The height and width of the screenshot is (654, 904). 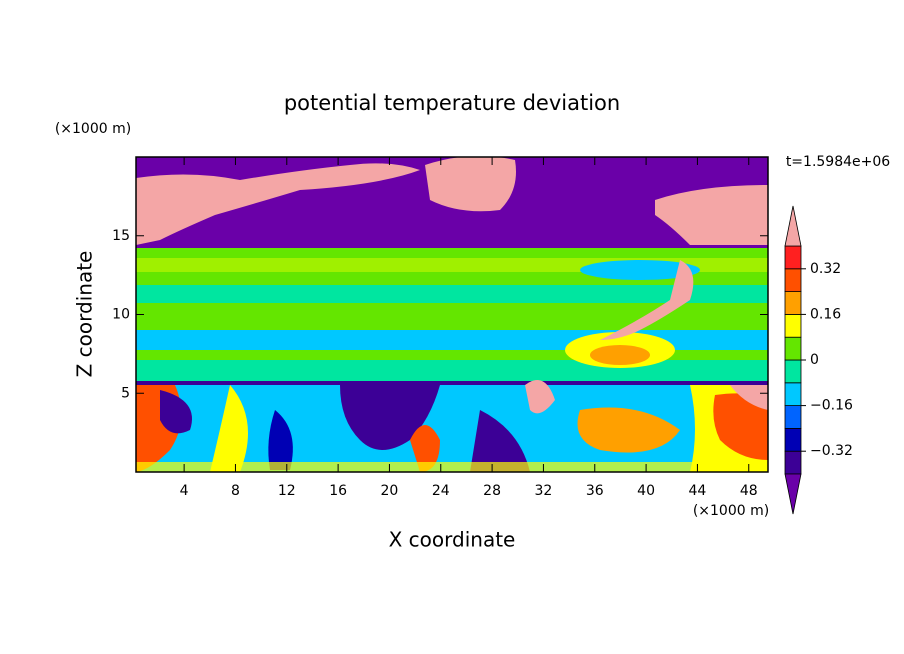 What do you see at coordinates (595, 491) in the screenshot?
I see `x-tick-label: 36` at bounding box center [595, 491].